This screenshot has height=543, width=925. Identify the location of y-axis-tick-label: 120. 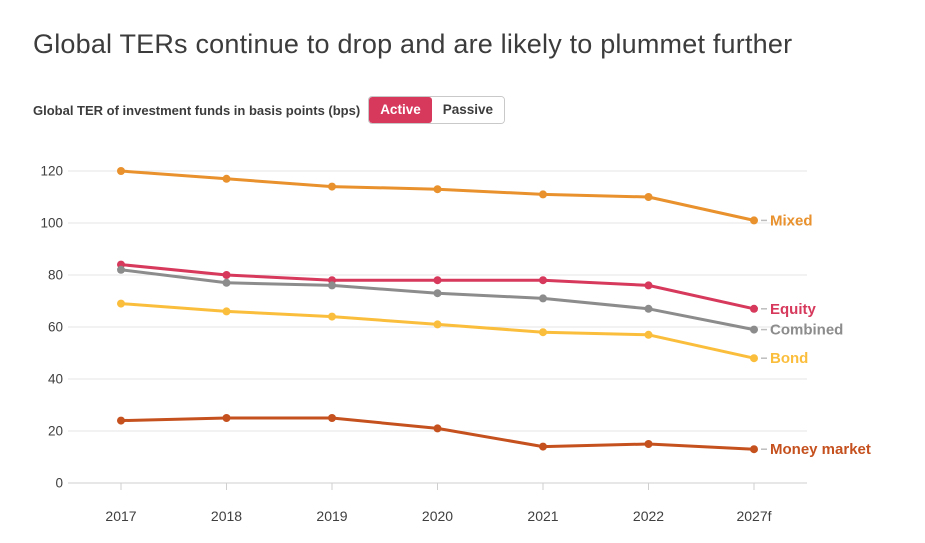
(51, 171).